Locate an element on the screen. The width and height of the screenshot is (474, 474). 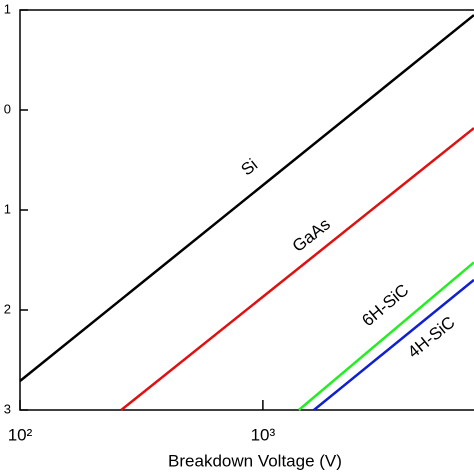
series-label: 4H-SiC is located at coordinates (431, 337).